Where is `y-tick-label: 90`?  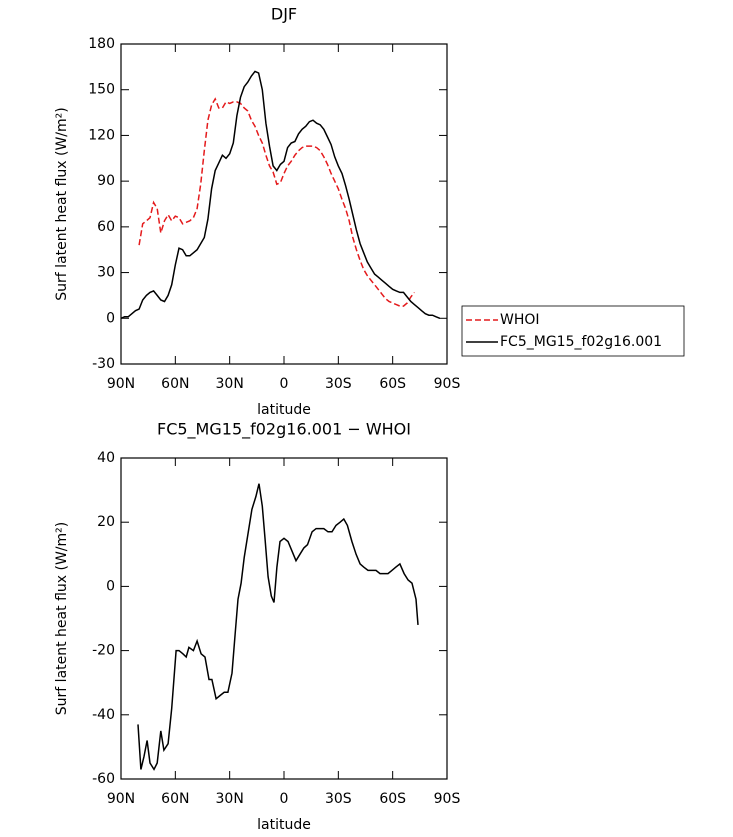
y-tick-label: 90 is located at coordinates (106, 181).